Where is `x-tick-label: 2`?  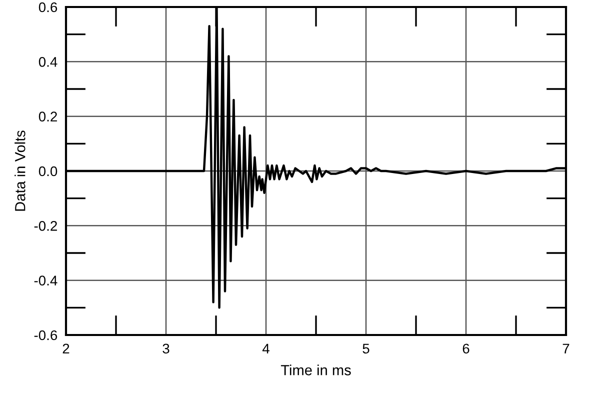 x-tick-label: 2 is located at coordinates (66, 349).